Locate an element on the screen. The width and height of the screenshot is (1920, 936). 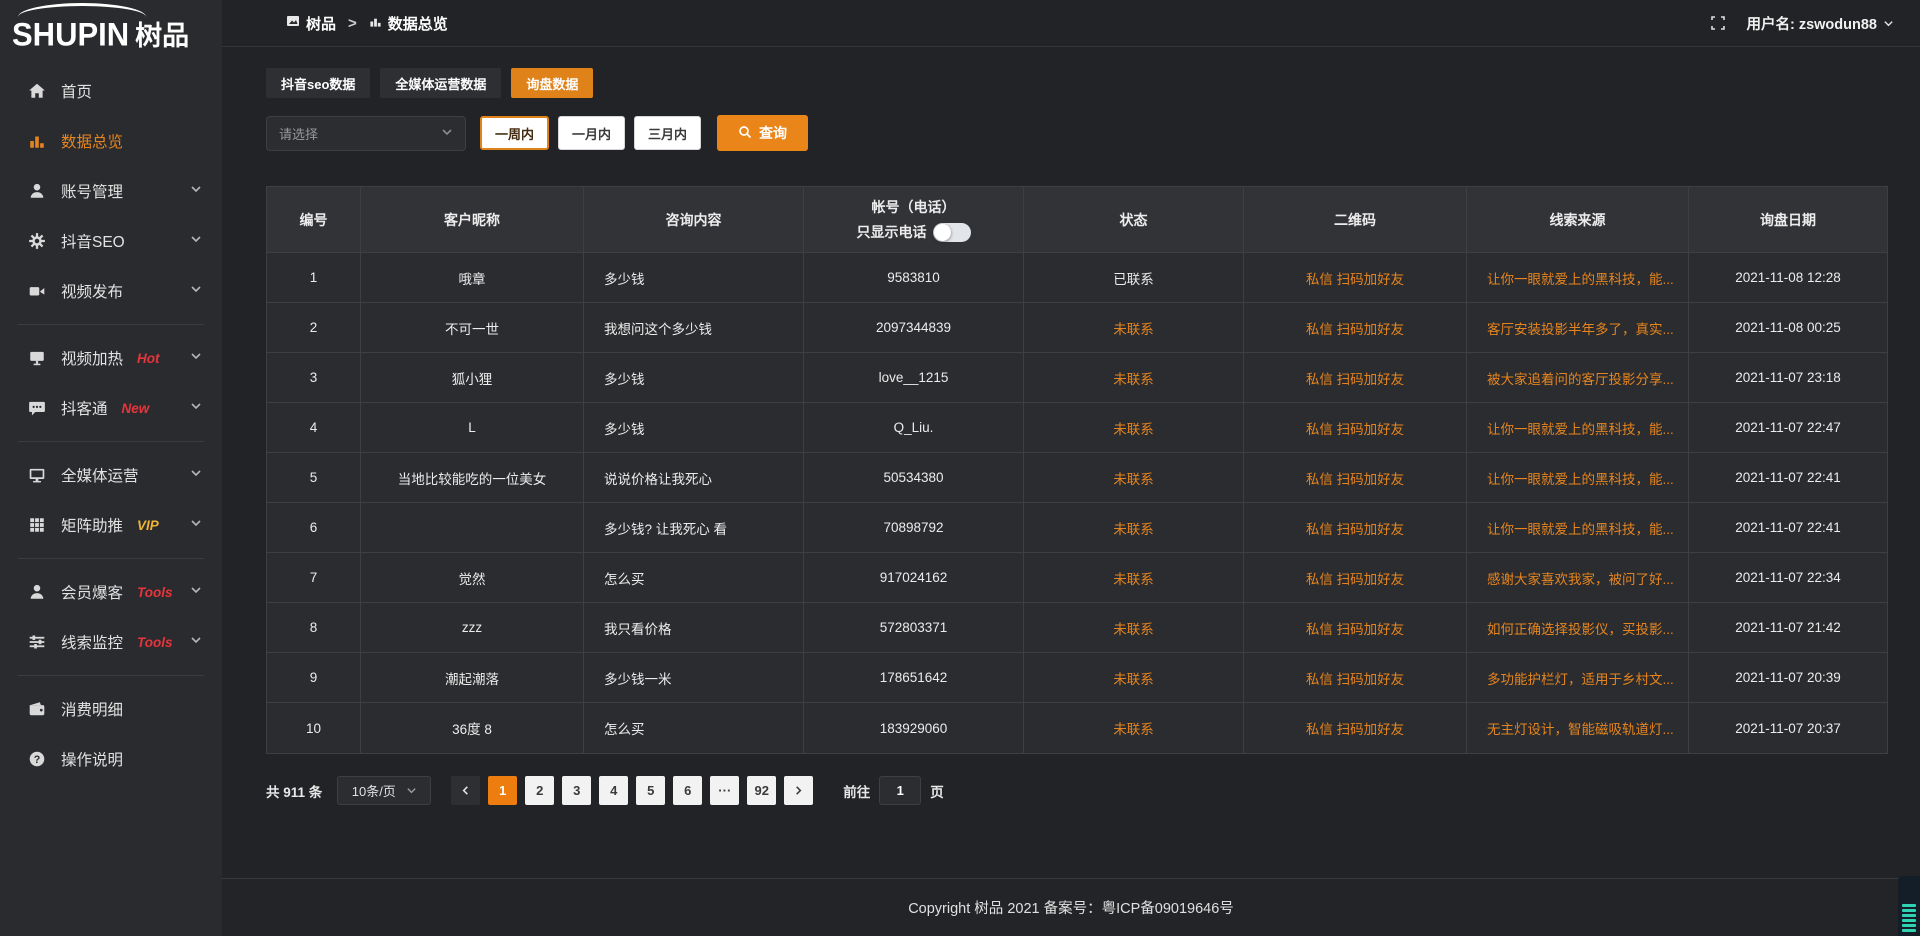
sidebar-item-label: 数据总览 is located at coordinates (92, 142).